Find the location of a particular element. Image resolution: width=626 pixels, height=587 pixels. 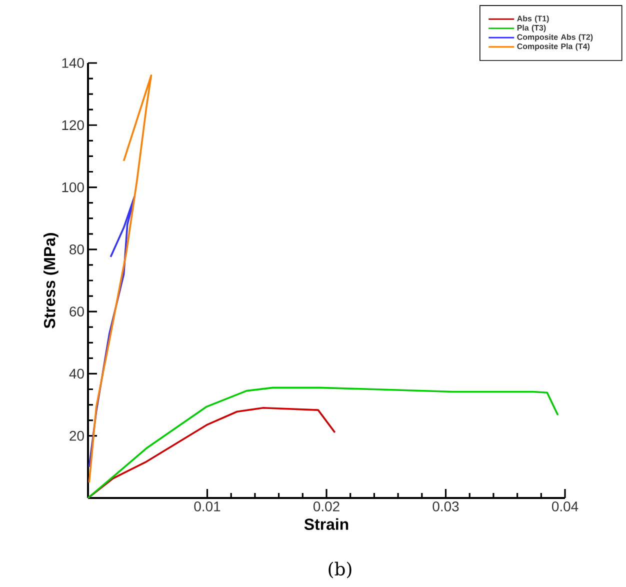

x-tick-label: 0.04 is located at coordinates (565, 507).